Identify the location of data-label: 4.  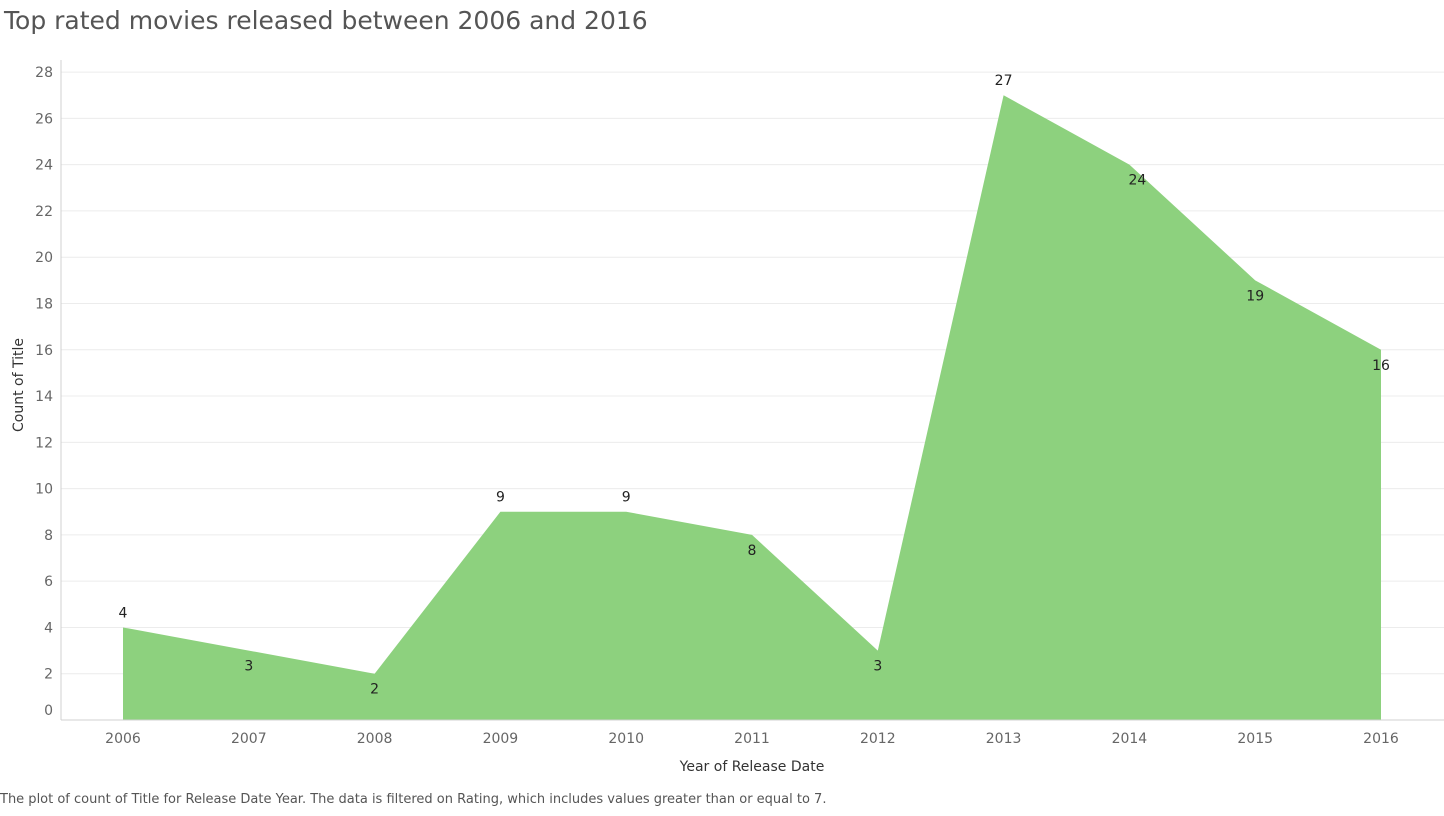
(123, 613).